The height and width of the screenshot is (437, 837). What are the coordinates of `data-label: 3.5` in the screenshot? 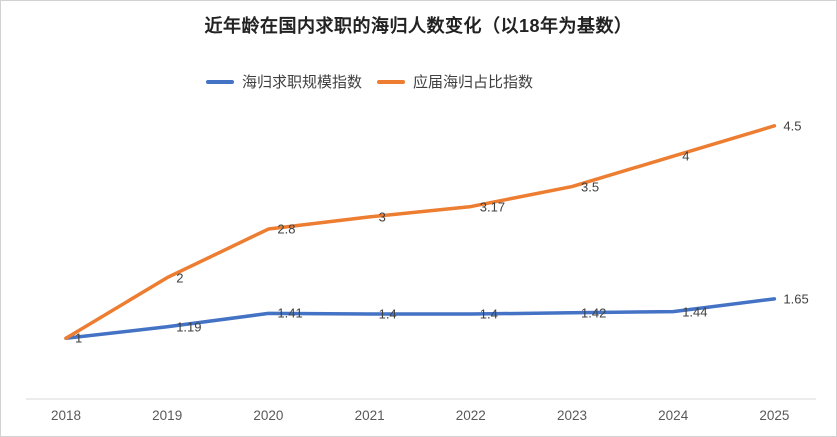 It's located at (590, 187).